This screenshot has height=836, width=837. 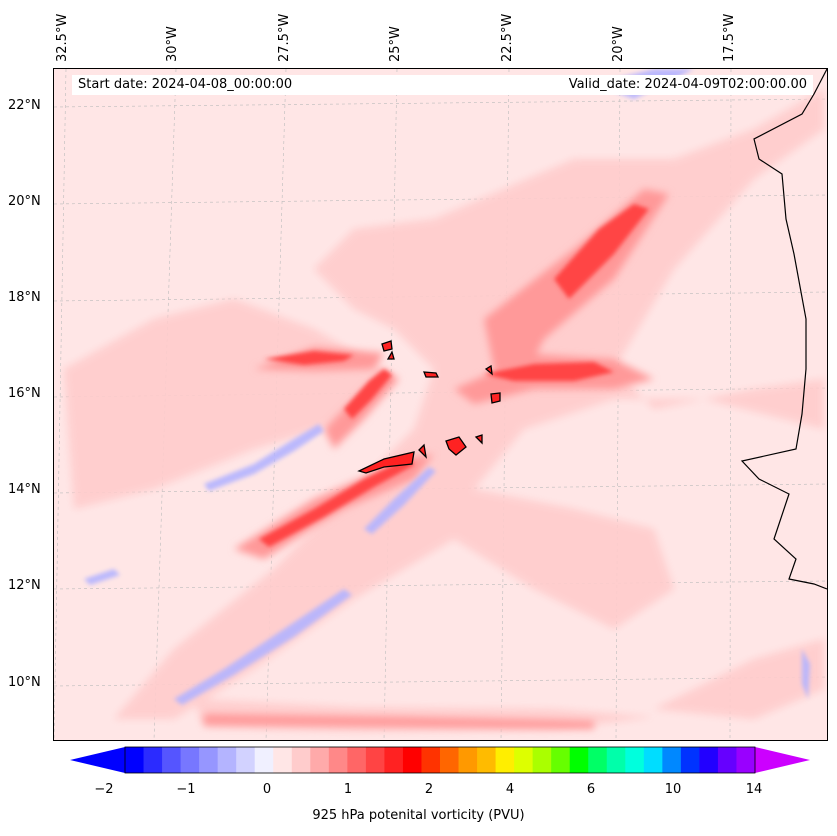 I want to click on colorbar-cells, so click(x=440, y=760).